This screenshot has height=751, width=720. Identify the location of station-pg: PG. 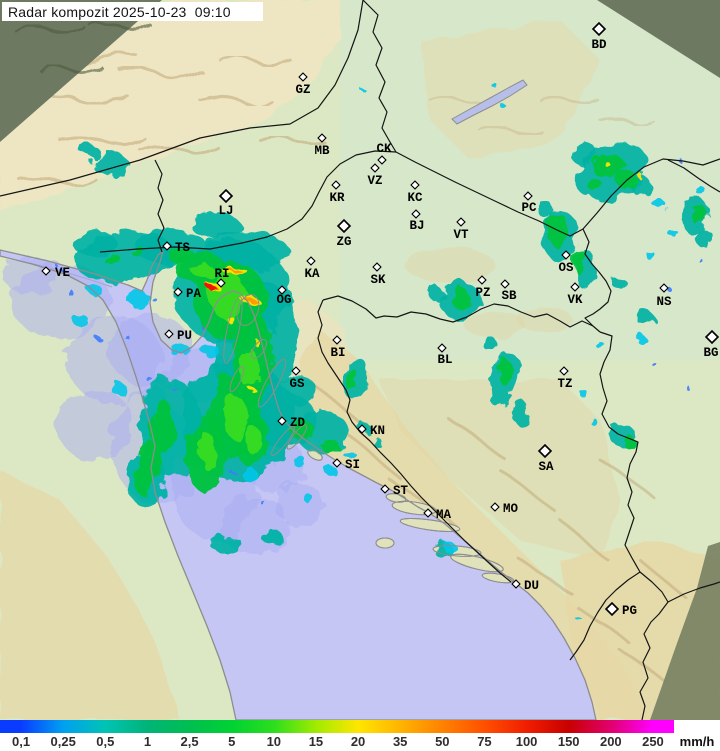
(620, 609).